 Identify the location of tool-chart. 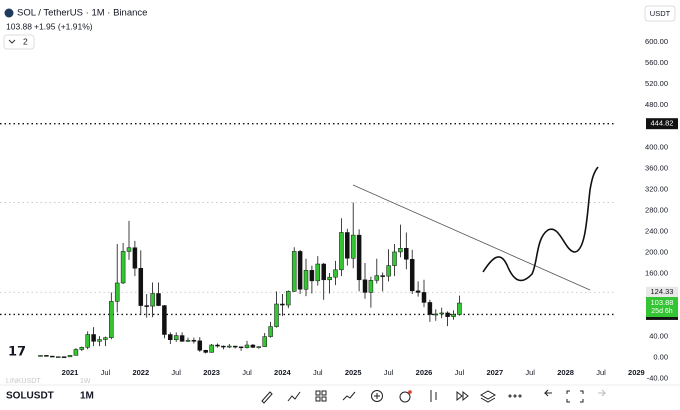
(294, 396).